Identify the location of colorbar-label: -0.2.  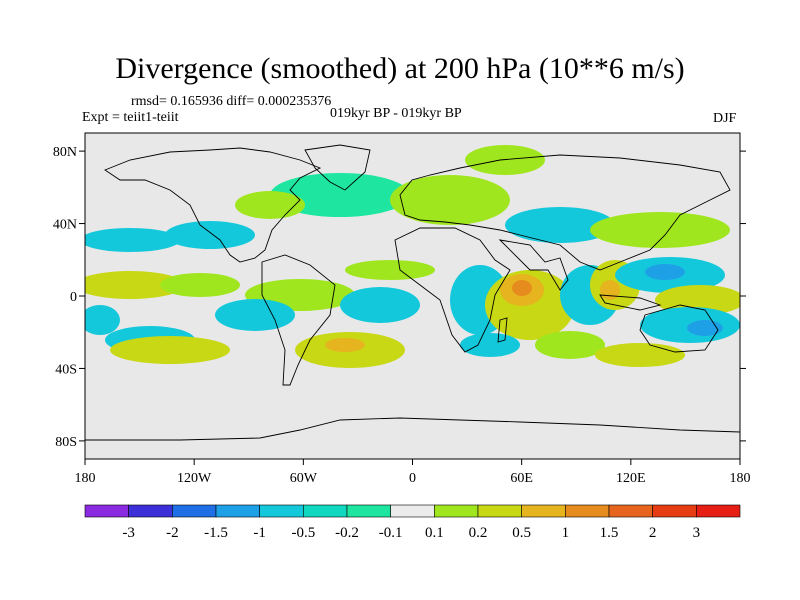
(347, 533).